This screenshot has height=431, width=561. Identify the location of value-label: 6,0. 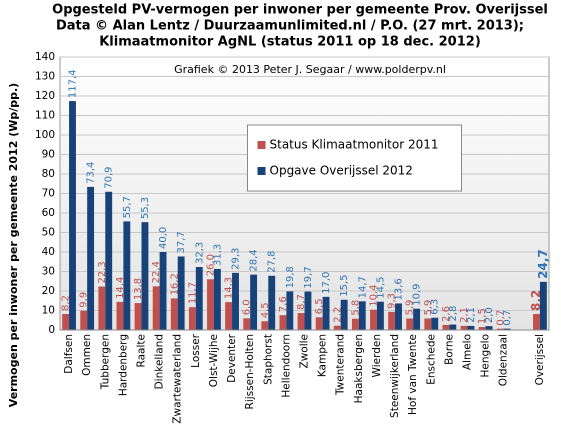
(247, 307).